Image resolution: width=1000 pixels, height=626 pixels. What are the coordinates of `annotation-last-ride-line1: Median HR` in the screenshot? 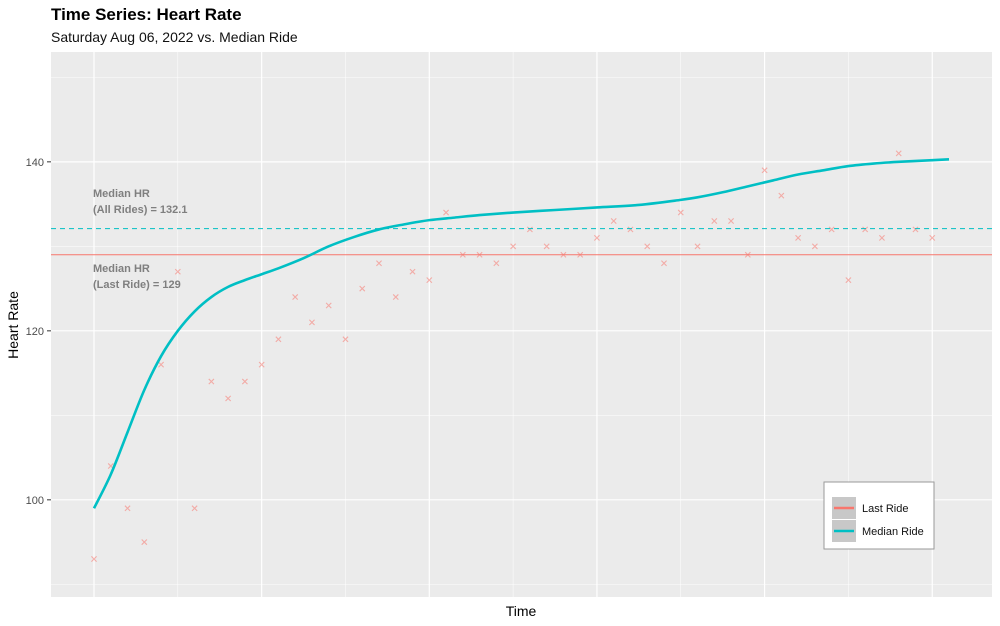 It's located at (121, 269).